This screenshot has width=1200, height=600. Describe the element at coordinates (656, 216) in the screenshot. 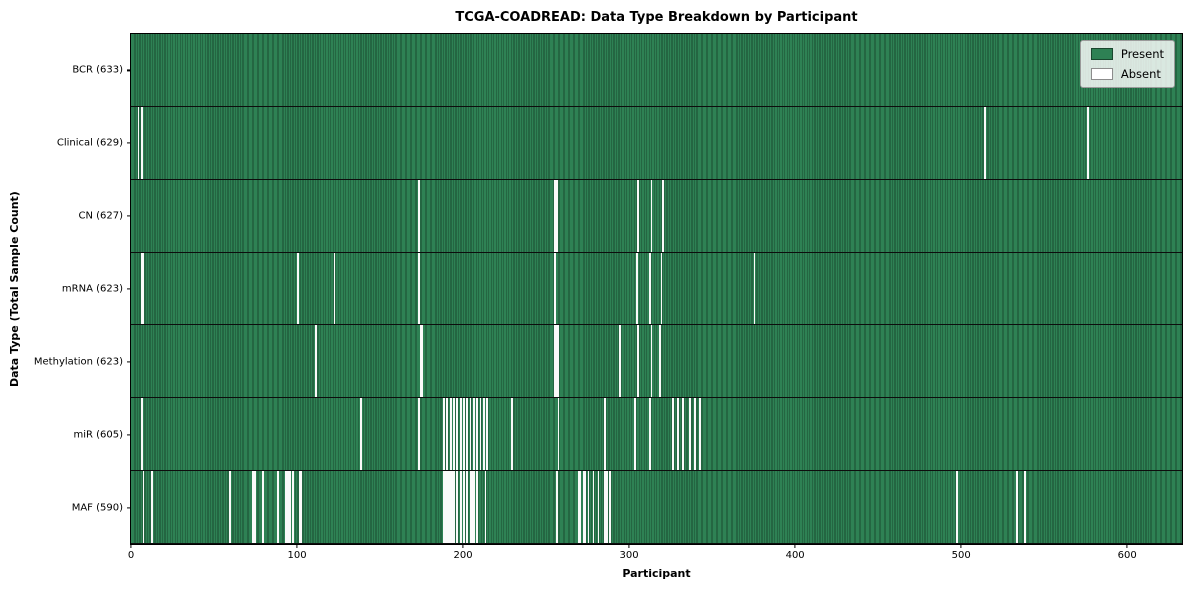

I see `row-CN` at that location.